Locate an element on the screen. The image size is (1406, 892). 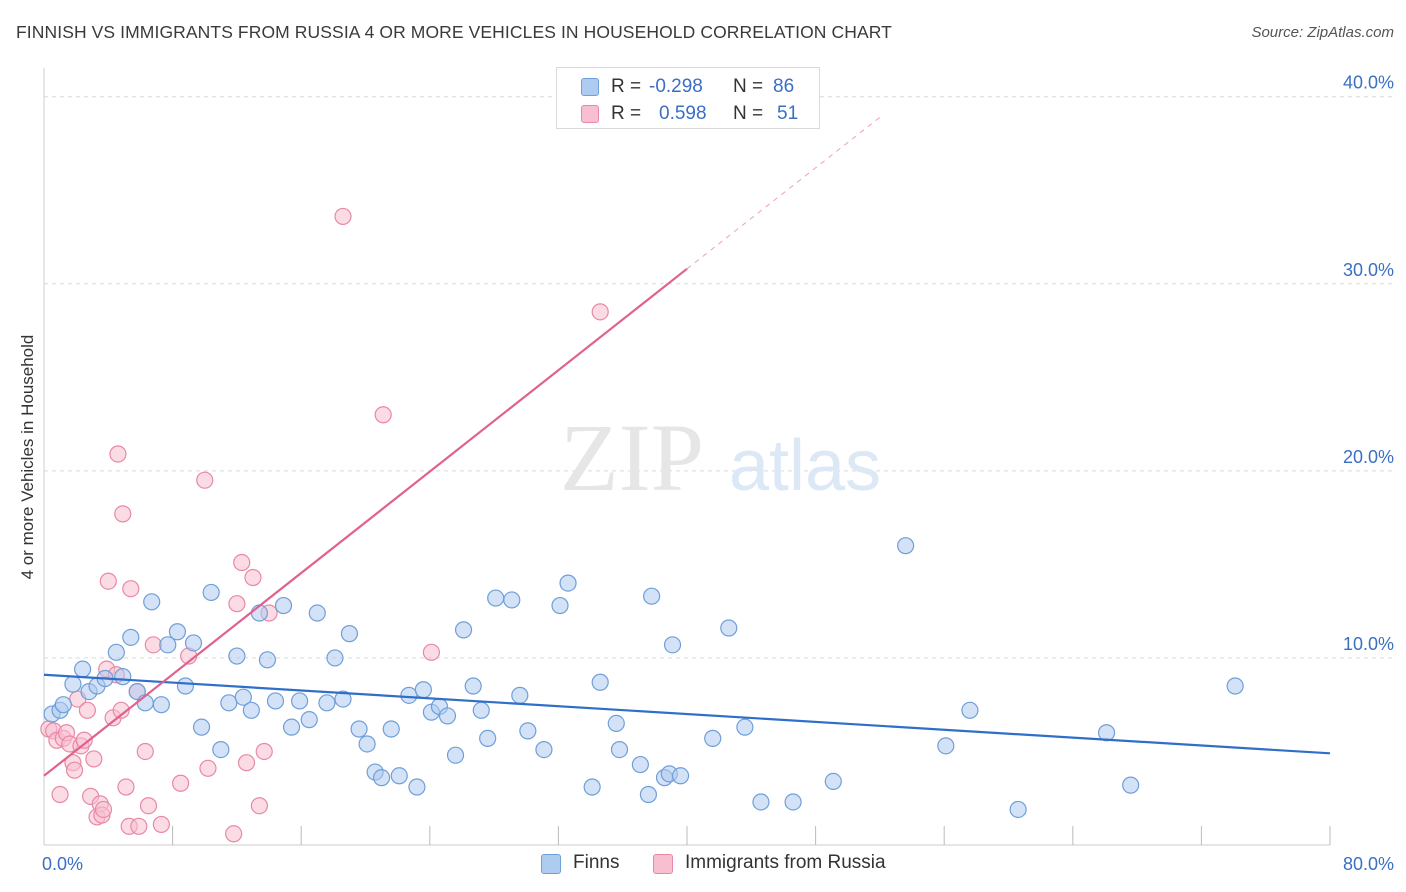
finns-trend-line is located at coordinates (687, 714).